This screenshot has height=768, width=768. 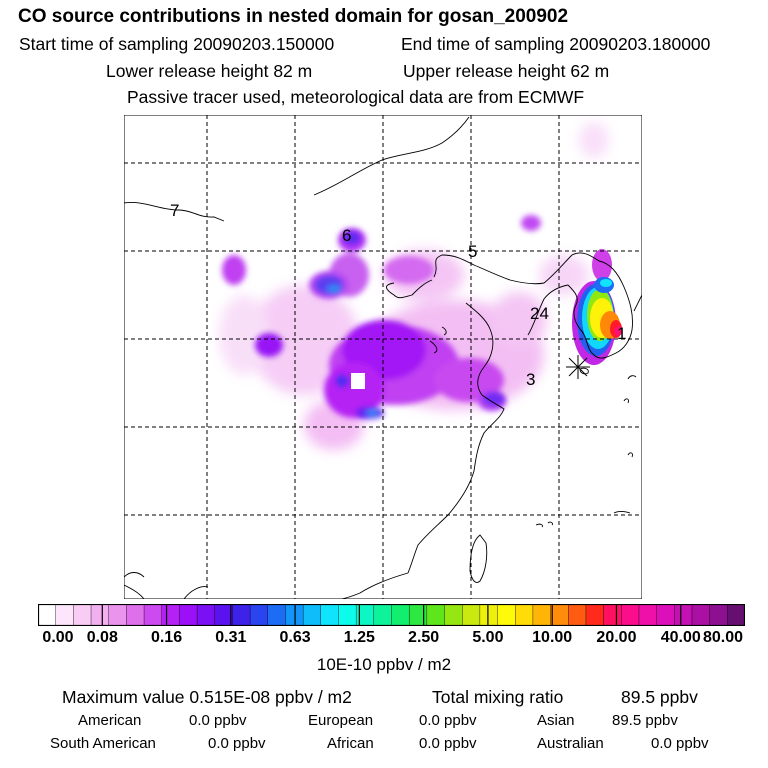 I want to click on colorbar-units: 10E-10 ppbv / m2, so click(x=384, y=664).